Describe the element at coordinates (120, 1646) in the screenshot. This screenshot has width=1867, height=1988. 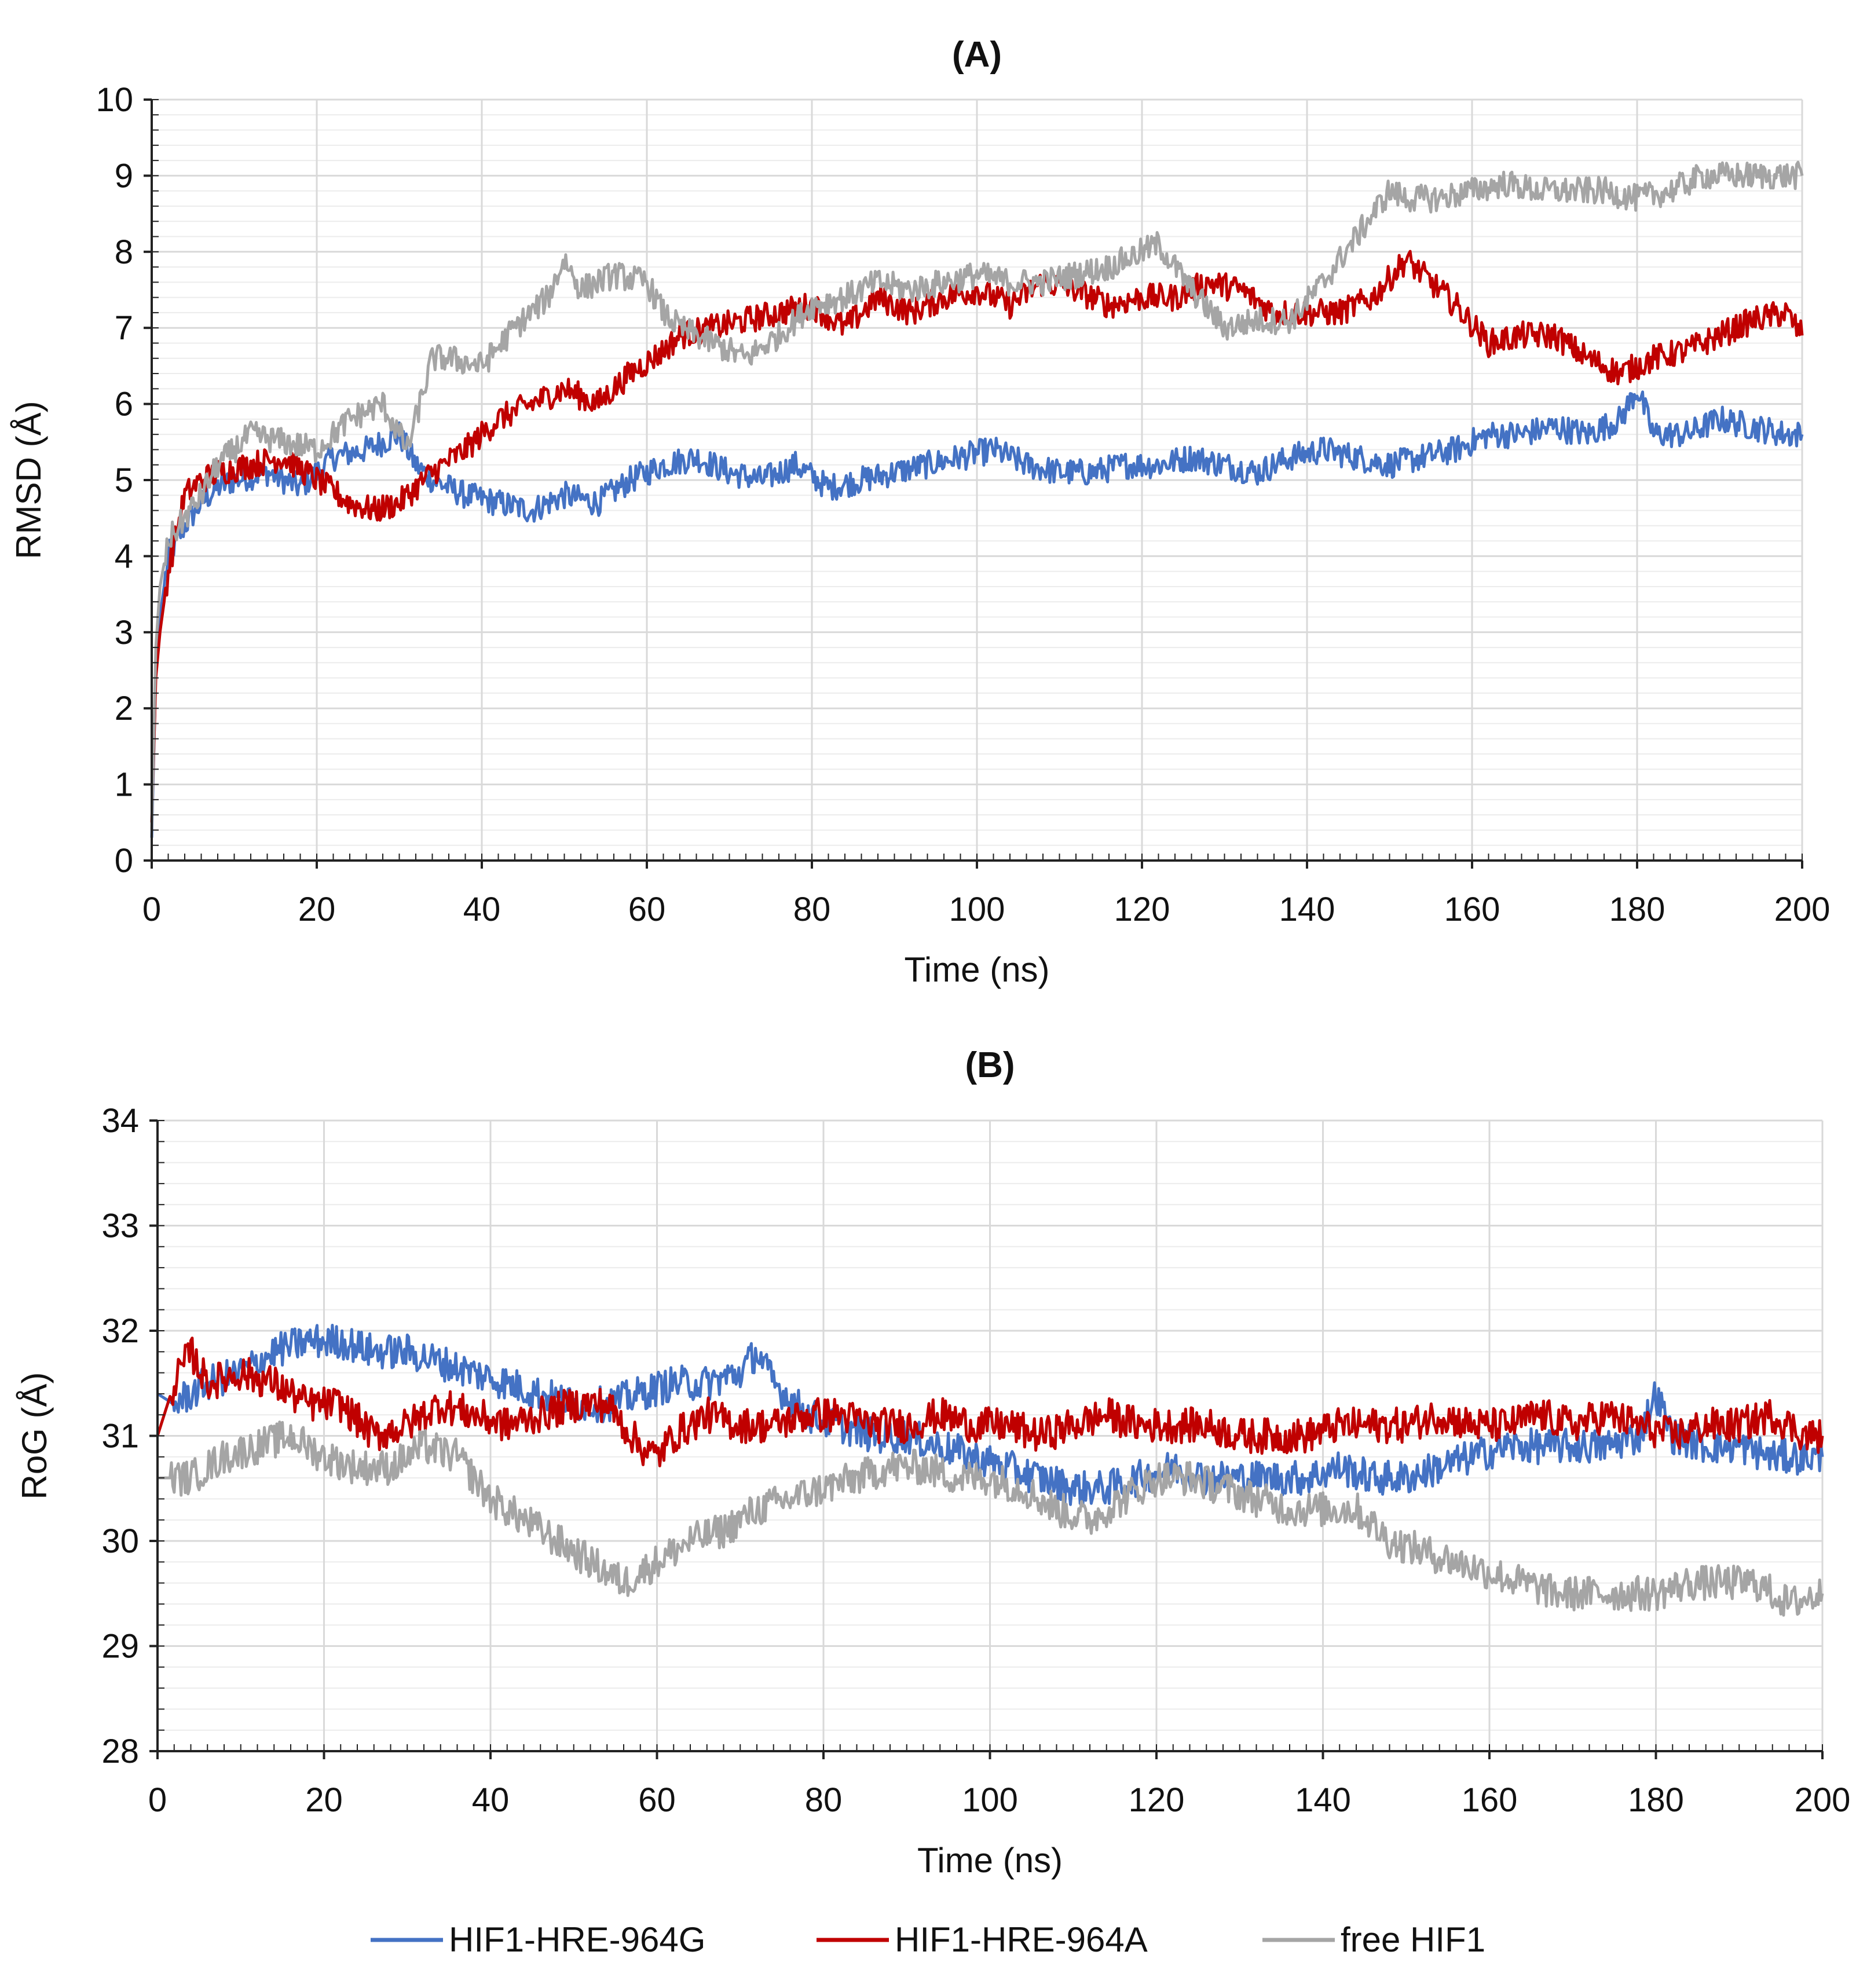
I see `y-tick-label: 29` at that location.